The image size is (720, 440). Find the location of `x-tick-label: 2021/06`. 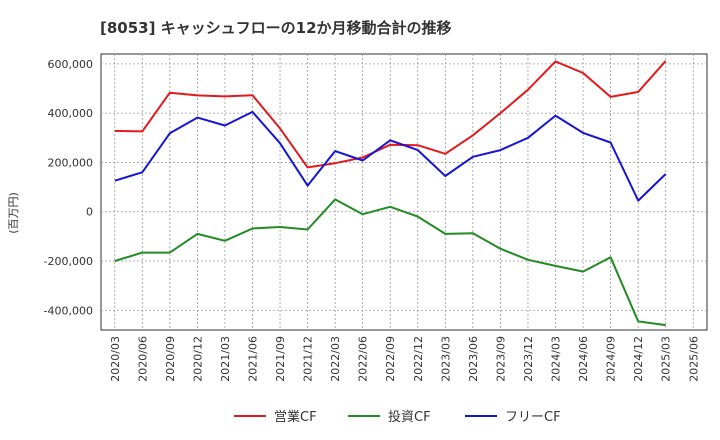

x-tick-label: 2021/06 is located at coordinates (252, 359).